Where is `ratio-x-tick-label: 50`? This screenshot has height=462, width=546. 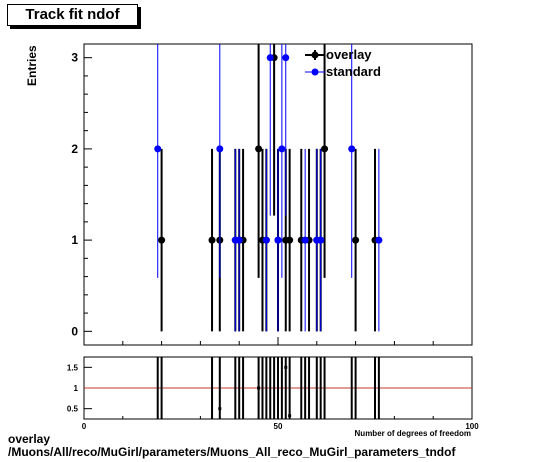
ratio-x-tick-label: 50 is located at coordinates (278, 426).